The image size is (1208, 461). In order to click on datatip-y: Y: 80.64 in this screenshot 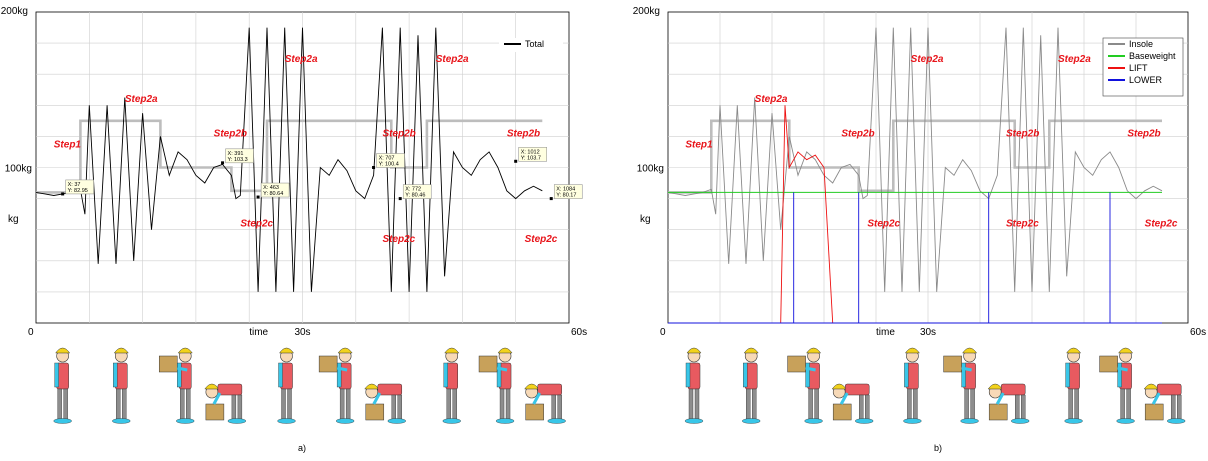, I will do `click(273, 194)`.